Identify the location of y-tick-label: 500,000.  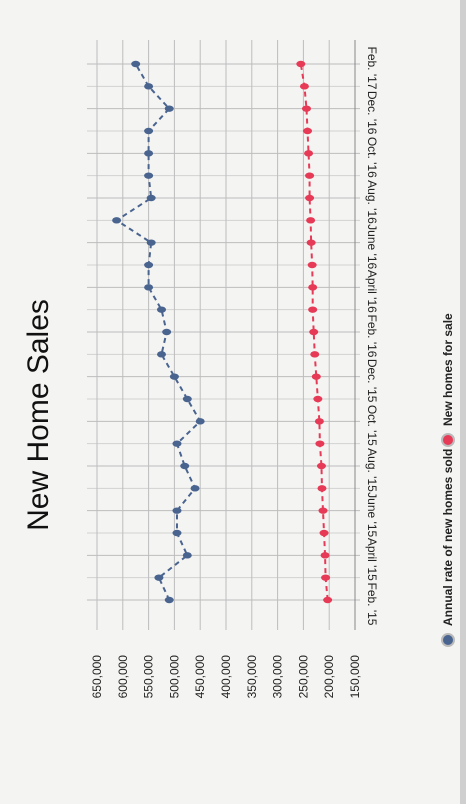
(174, 677).